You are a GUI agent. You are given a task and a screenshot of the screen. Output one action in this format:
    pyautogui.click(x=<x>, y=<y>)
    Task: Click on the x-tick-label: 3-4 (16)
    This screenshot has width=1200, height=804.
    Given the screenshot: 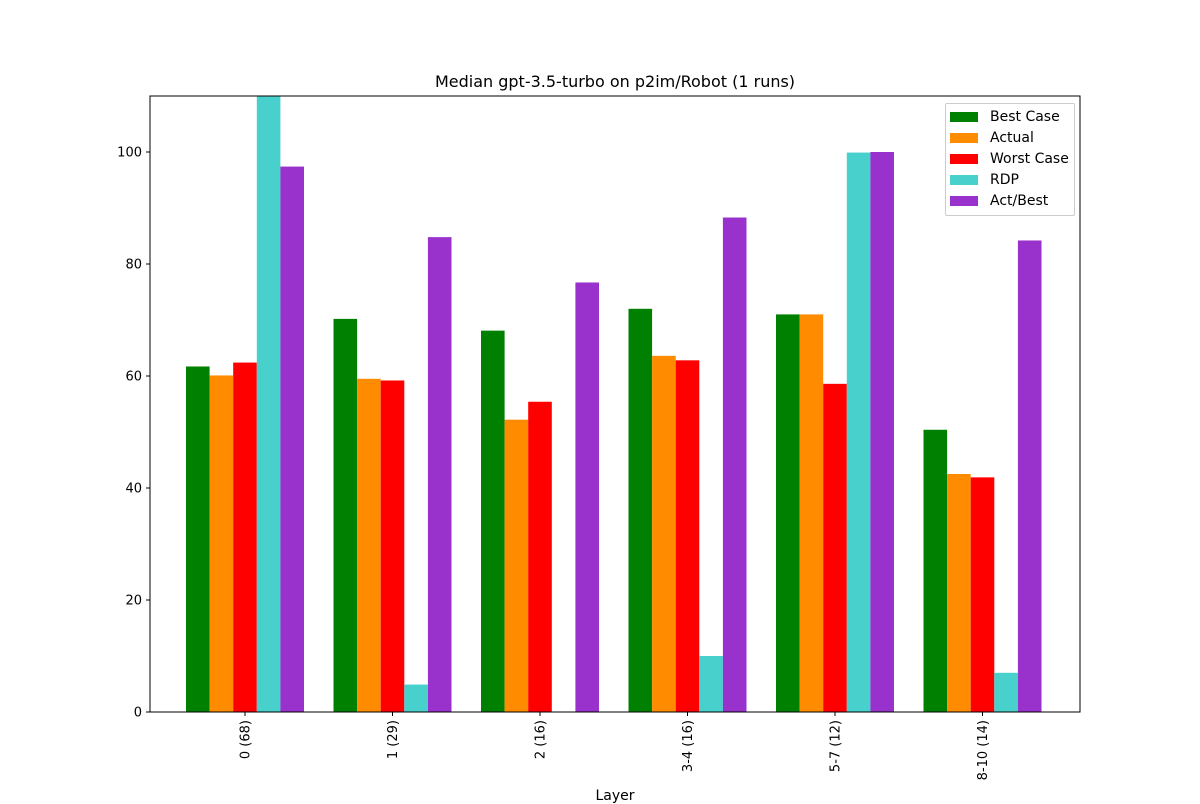 What is the action you would take?
    pyautogui.click(x=688, y=746)
    